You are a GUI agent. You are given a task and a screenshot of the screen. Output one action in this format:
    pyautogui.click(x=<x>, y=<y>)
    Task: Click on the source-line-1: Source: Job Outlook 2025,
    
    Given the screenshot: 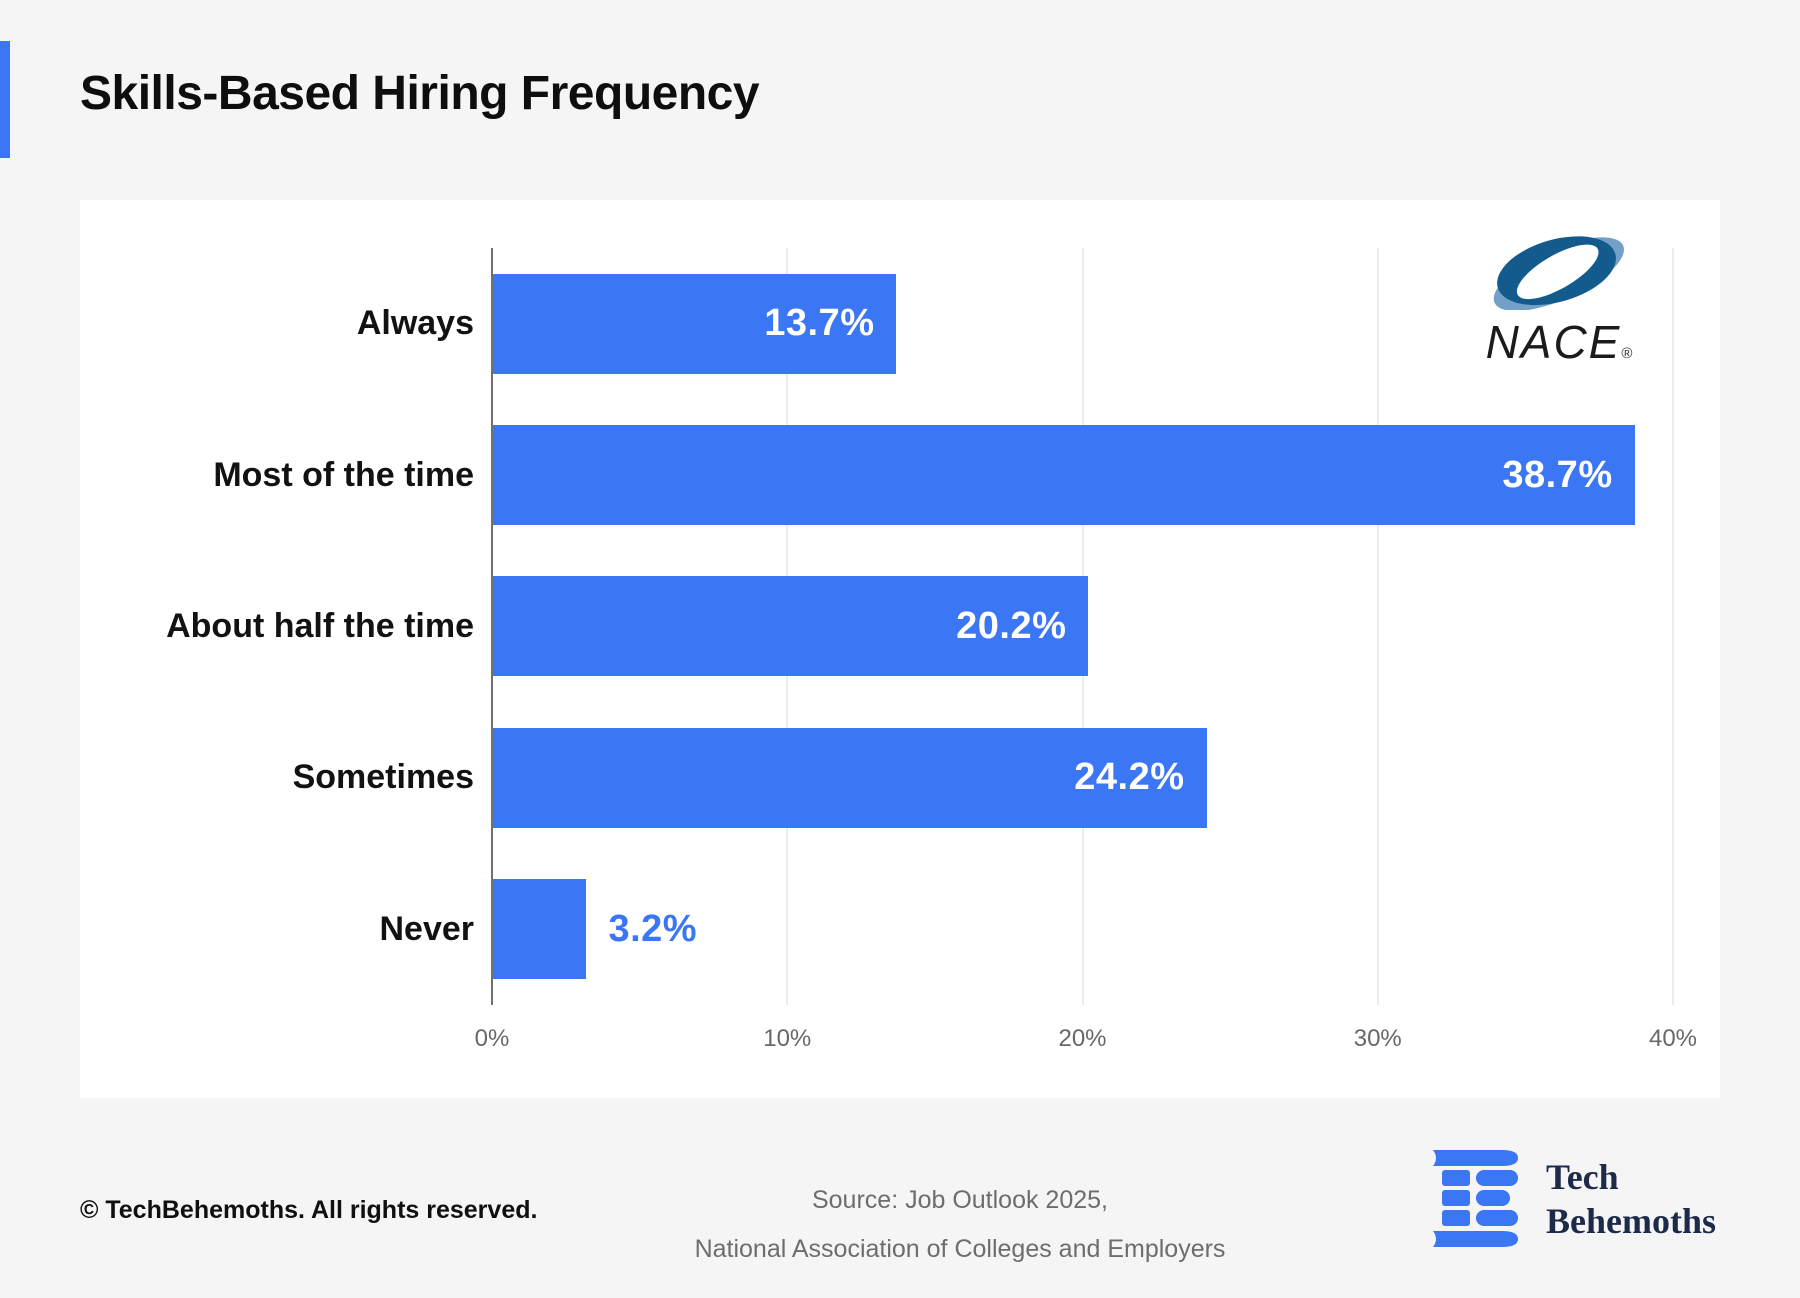 What is the action you would take?
    pyautogui.click(x=960, y=1200)
    